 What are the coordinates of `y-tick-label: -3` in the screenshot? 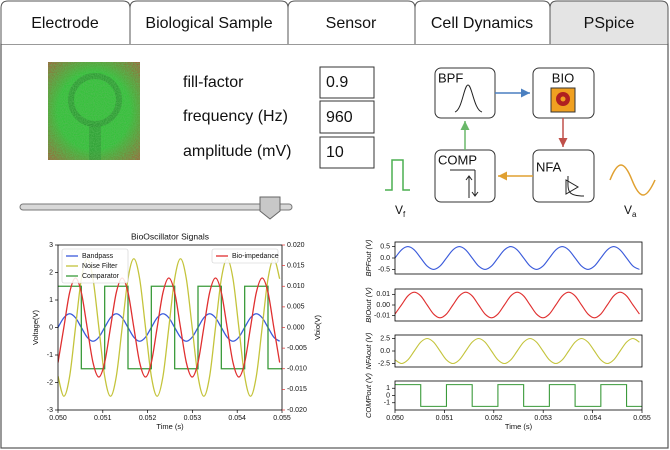 It's located at (50, 410).